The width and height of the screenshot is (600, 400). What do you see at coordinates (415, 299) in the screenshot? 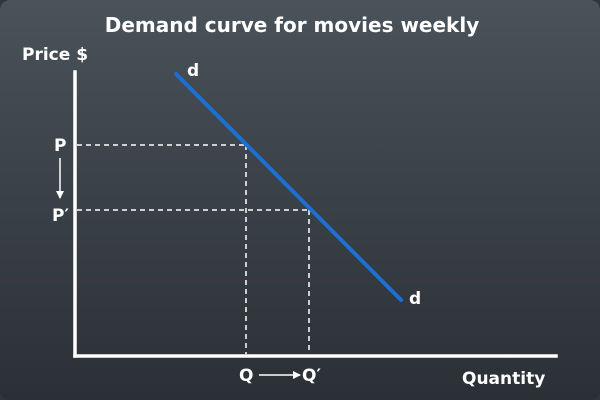
I see `demand-curve-label-bottom: d` at bounding box center [415, 299].